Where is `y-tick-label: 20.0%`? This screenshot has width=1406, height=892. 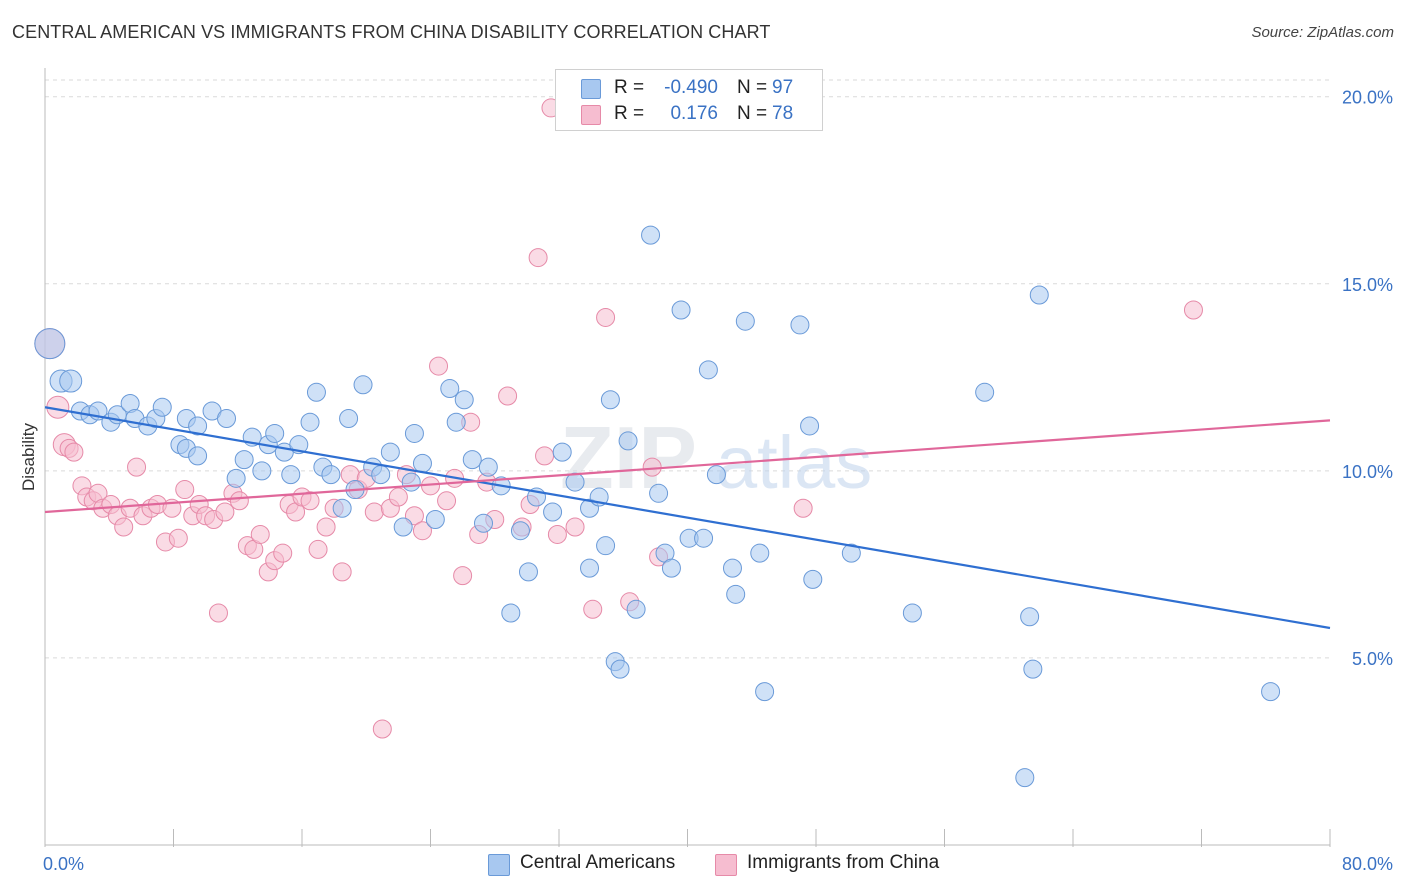
y-tick-label: 20.0% is located at coordinates (1367, 98).